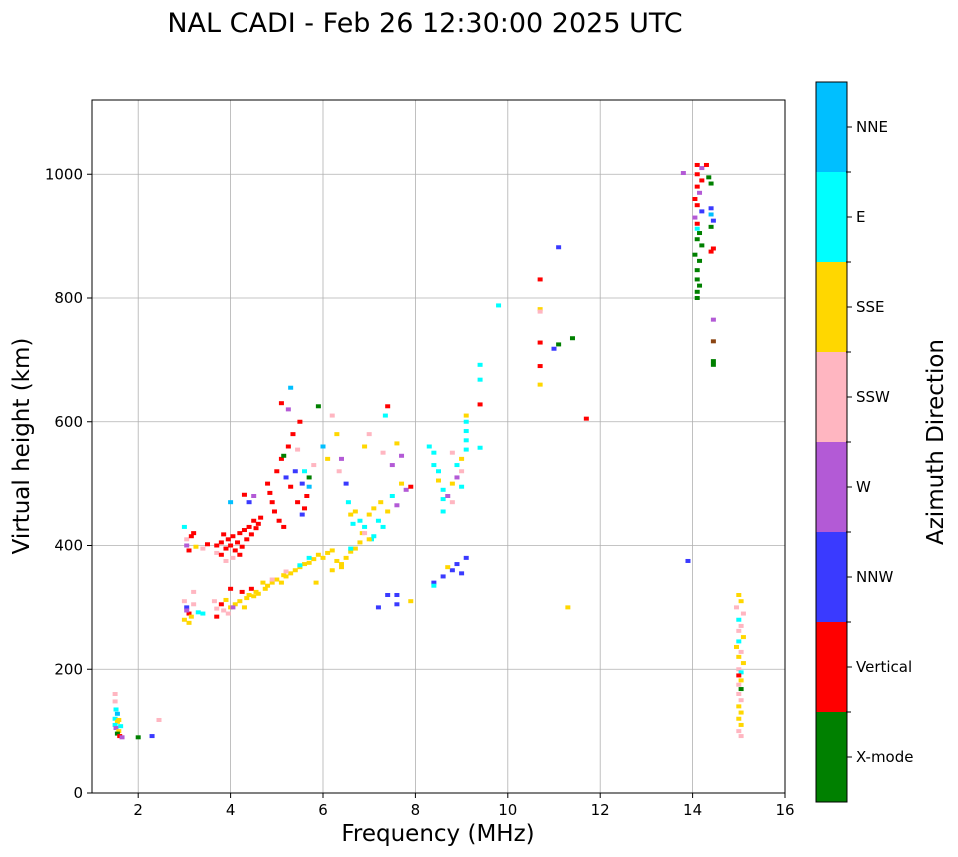 The width and height of the screenshot is (958, 857). I want to click on x-axis-label: Frequency (MHz), so click(437, 834).